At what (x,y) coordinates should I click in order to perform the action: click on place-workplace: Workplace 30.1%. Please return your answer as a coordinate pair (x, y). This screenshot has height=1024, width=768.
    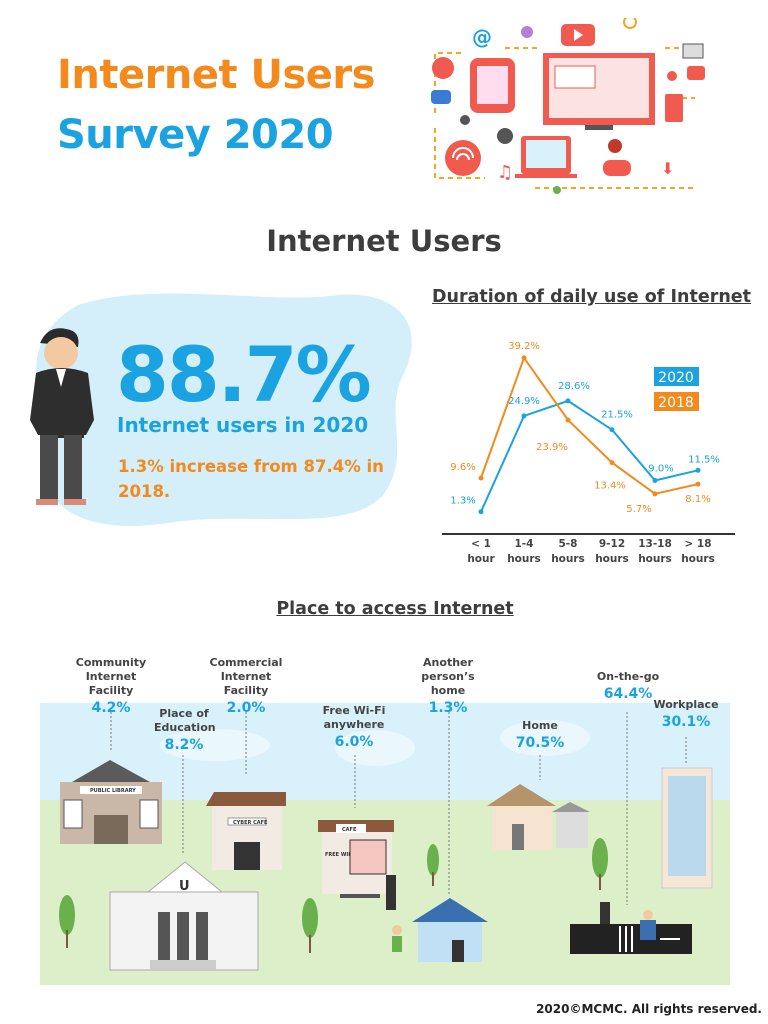
    Looking at the image, I should click on (685, 713).